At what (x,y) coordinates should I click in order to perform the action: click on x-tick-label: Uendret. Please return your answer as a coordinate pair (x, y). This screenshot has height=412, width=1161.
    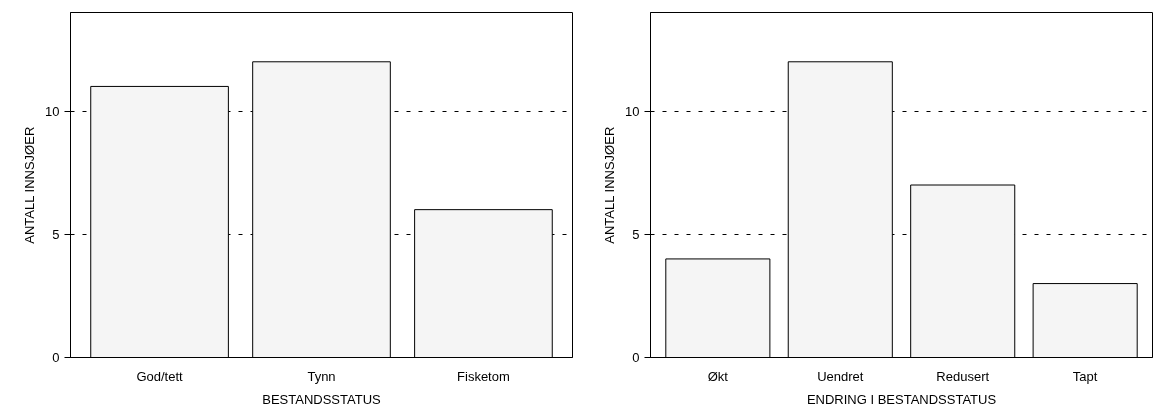
    Looking at the image, I should click on (840, 376).